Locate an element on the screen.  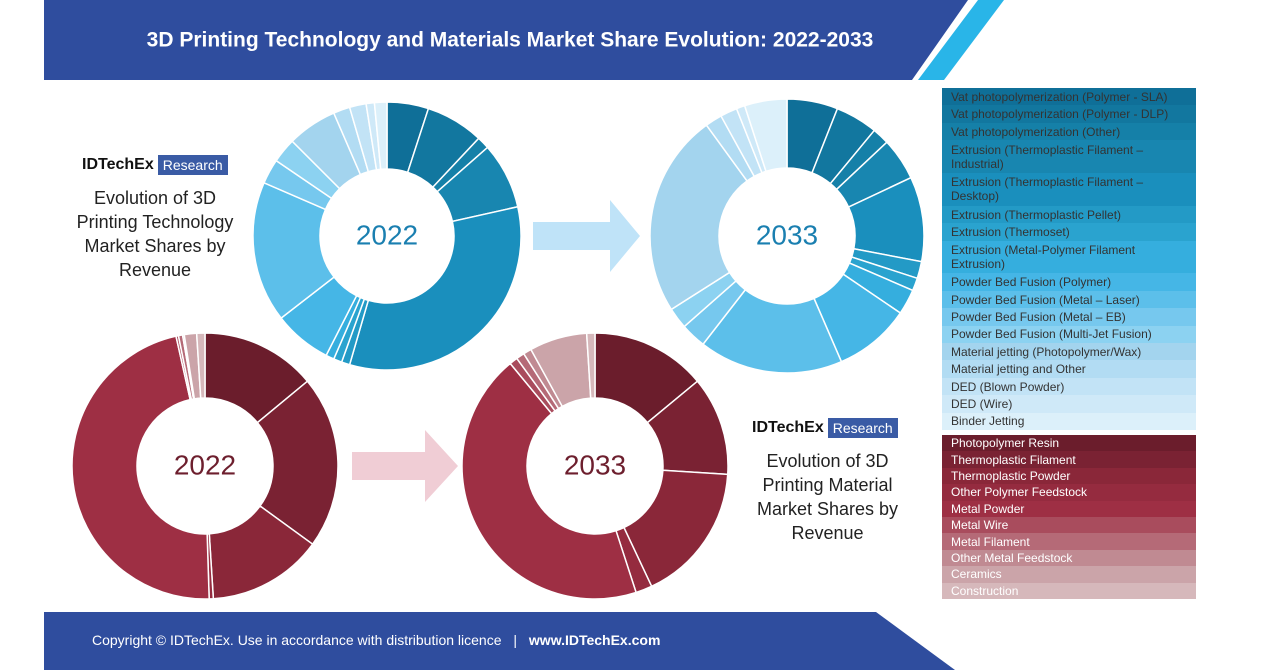
legend-entry: Photopolymer Resin is located at coordinates (1069, 443).